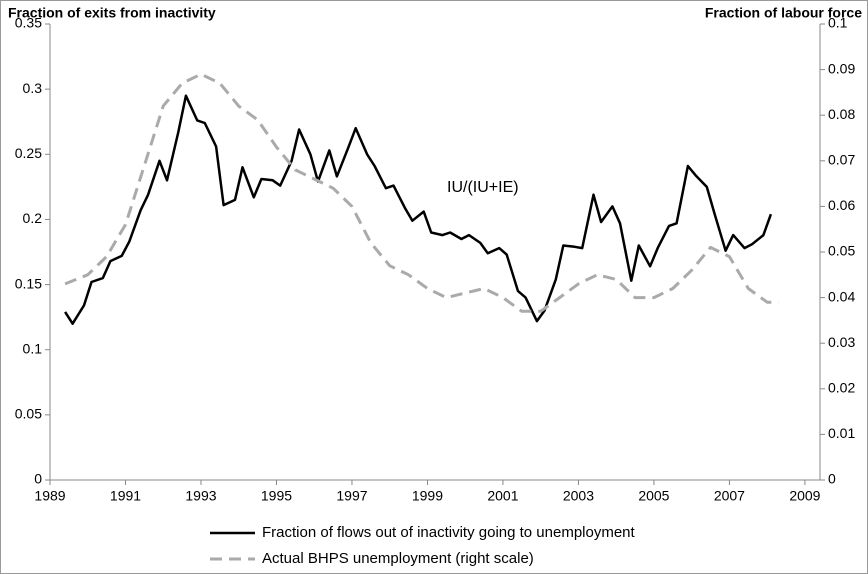 Image resolution: width=868 pixels, height=574 pixels. I want to click on y-tick-label: 0.2, so click(33, 218).